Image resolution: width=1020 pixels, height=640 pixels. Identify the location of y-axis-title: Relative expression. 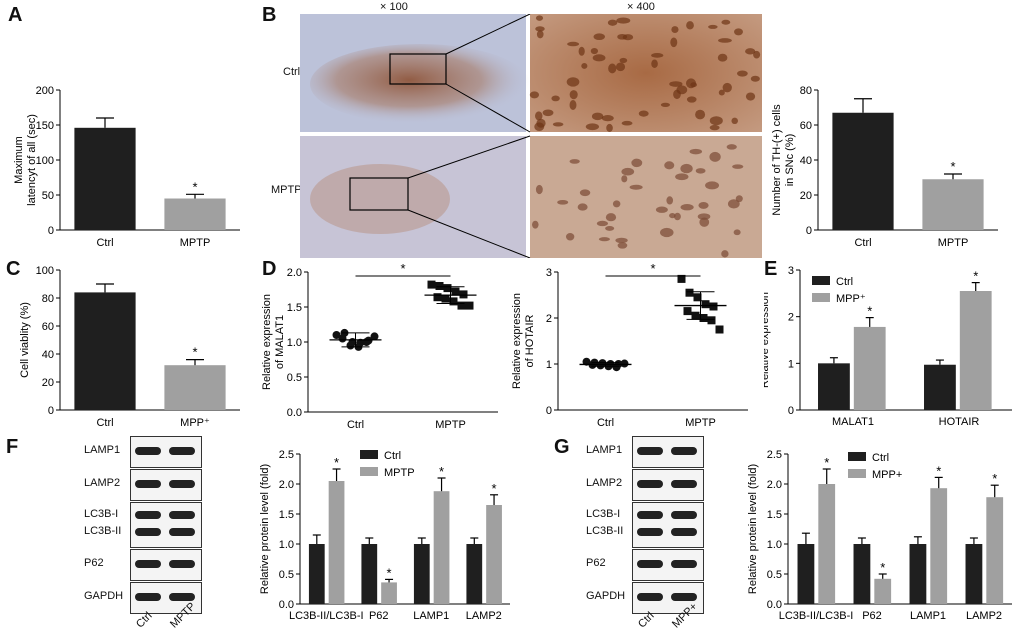
(767, 340).